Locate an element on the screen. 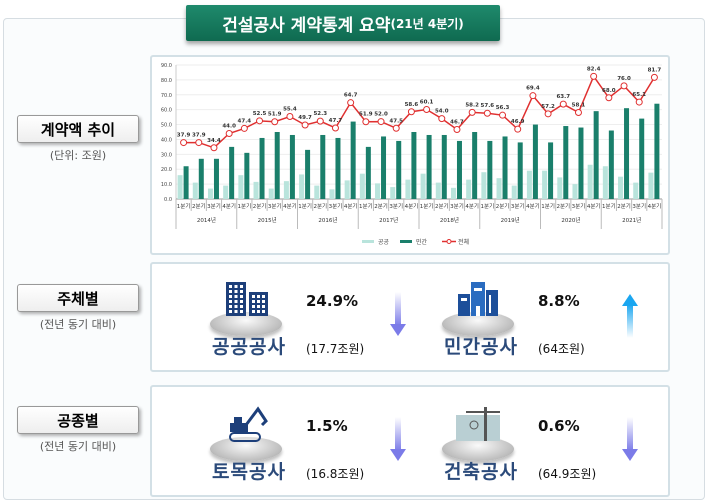  y-tick-label: 90.0 is located at coordinates (166, 66).